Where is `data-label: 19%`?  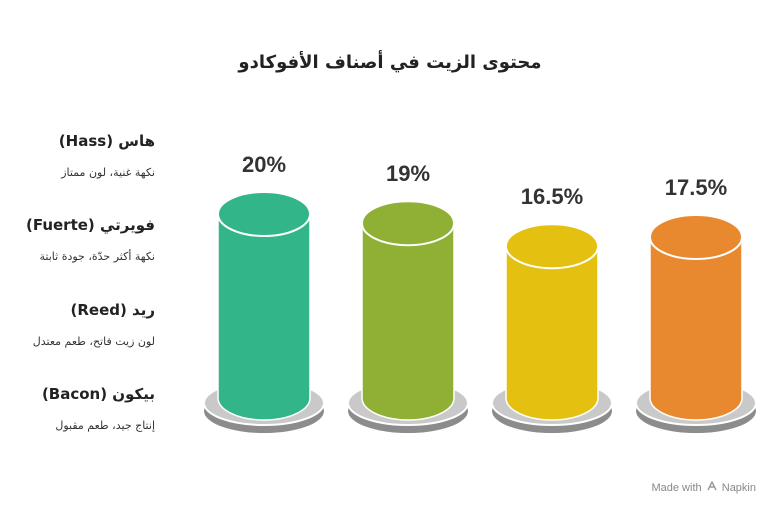 data-label: 19% is located at coordinates (408, 173).